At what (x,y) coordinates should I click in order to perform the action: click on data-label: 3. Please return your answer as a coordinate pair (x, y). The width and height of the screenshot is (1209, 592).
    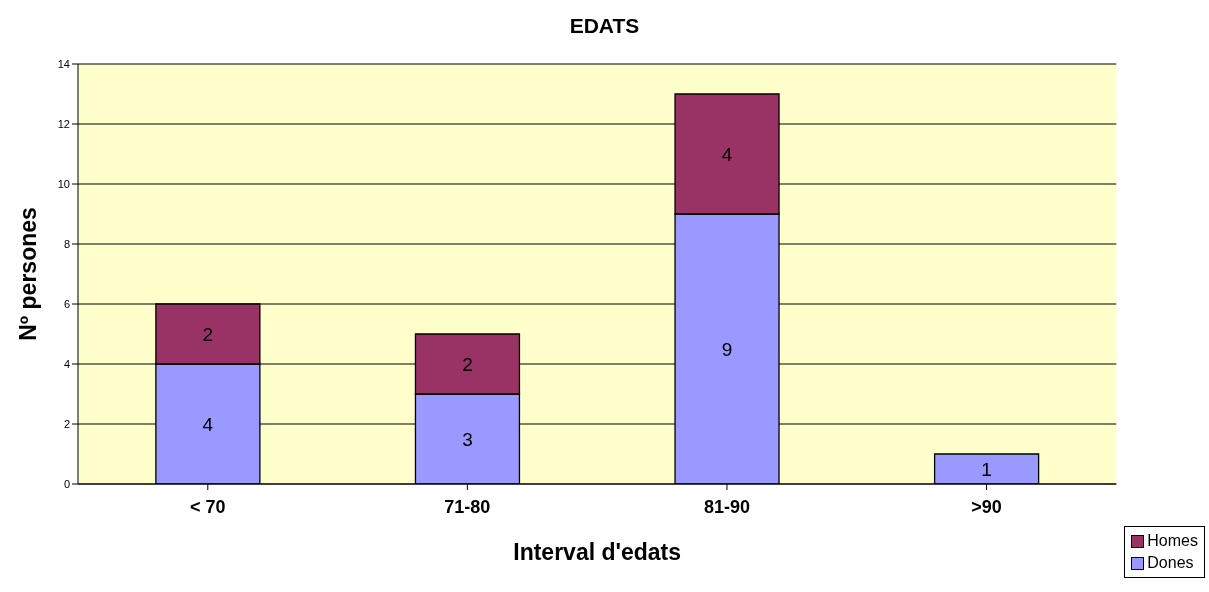
    Looking at the image, I should click on (467, 439).